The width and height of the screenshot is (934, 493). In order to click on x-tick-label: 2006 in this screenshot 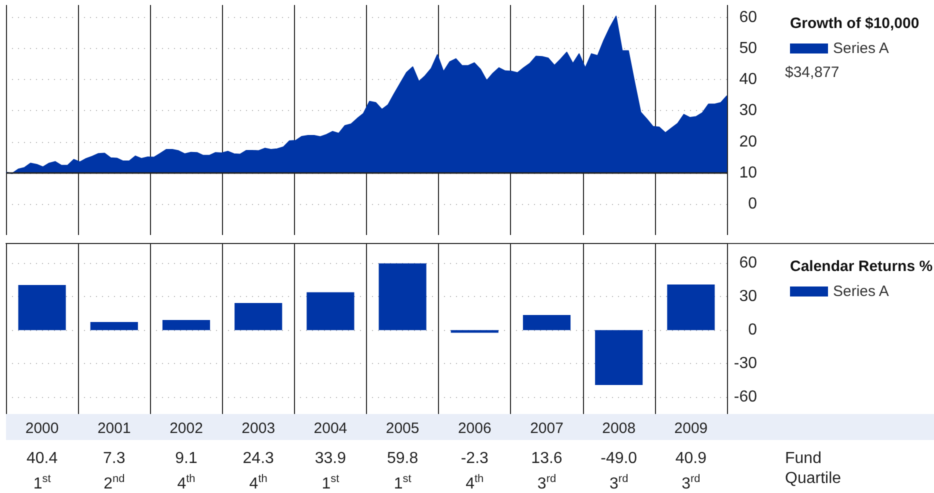, I will do `click(475, 428)`.